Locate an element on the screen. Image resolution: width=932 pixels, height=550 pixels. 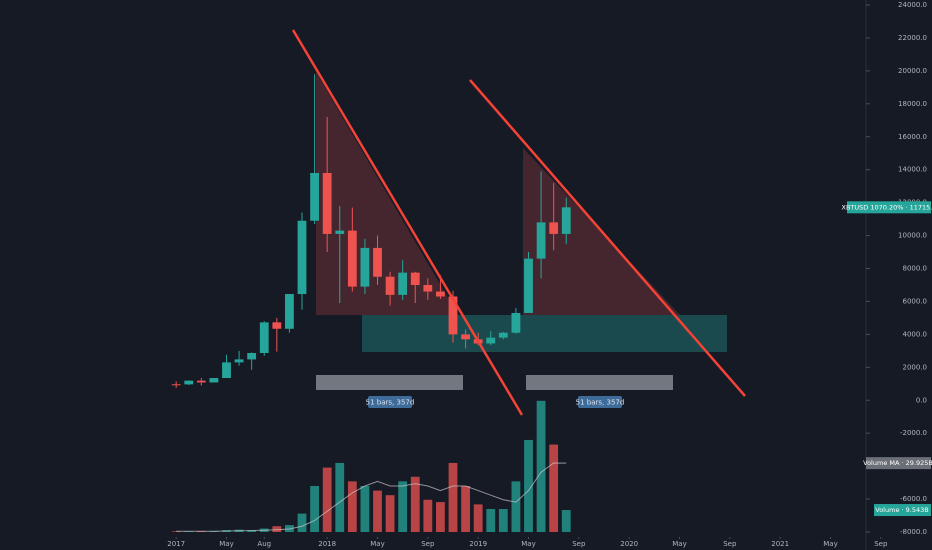
volume-ma-label: Volume MA · 29.925B is located at coordinates (897, 463).